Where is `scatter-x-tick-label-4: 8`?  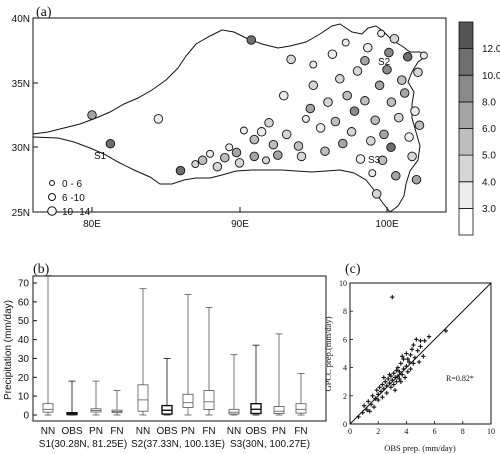 scatter-x-tick-label-4: 8 is located at coordinates (463, 431).